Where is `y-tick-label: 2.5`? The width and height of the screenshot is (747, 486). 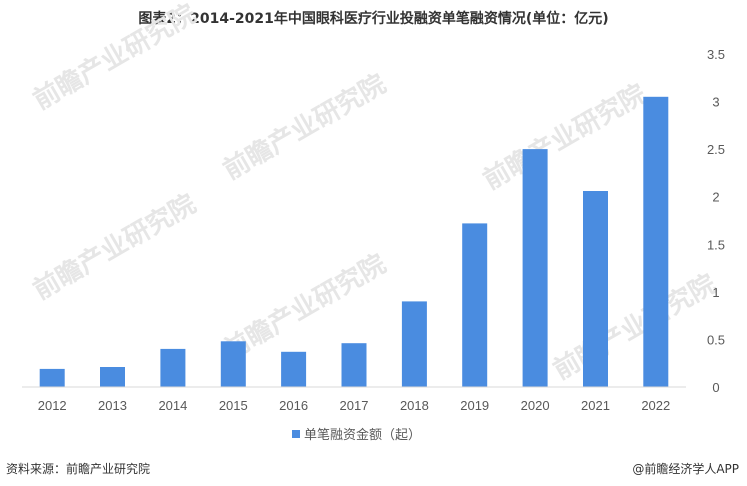 y-tick-label: 2.5 is located at coordinates (716, 149).